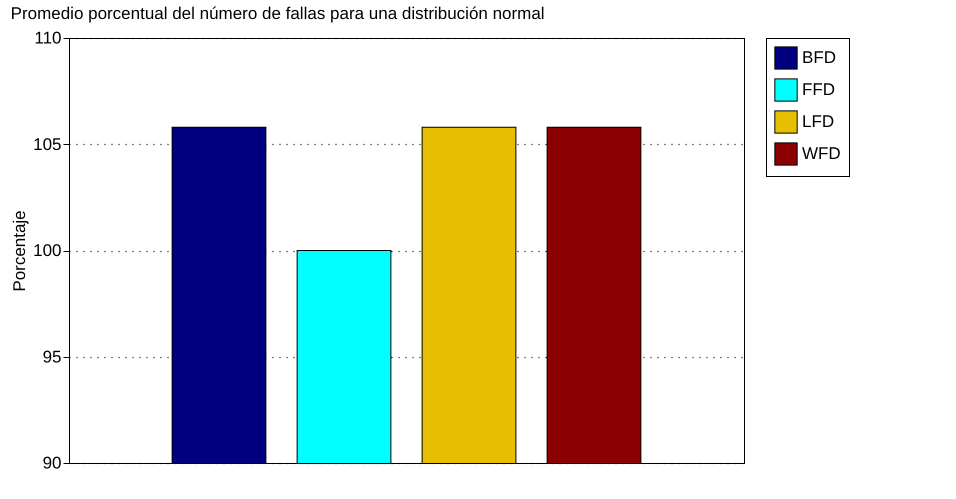 This screenshot has height=499, width=956. I want to click on y-axis-title: Porcentaje, so click(20, 251).